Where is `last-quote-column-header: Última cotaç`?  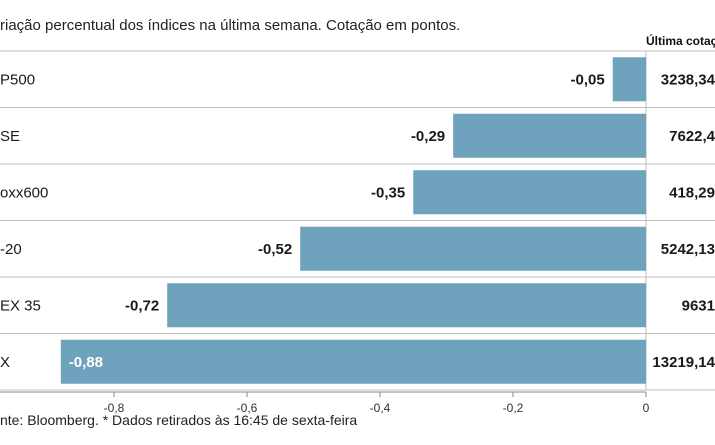
last-quote-column-header: Última cotaç is located at coordinates (680, 41).